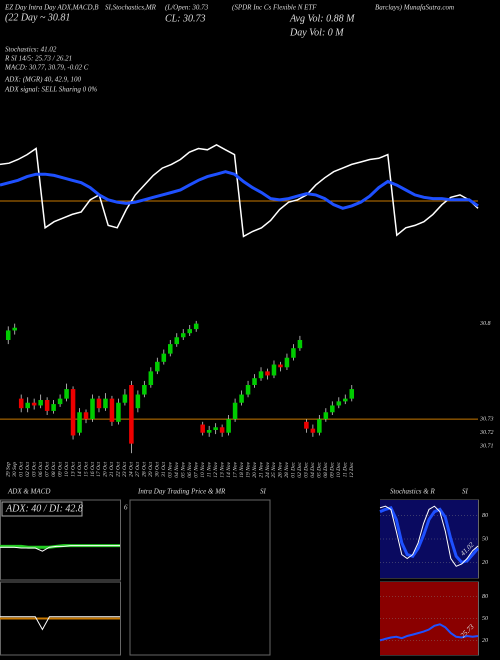 This screenshot has height=660, width=500. I want to click on x-tick-label: 18 Nov, so click(242, 469).